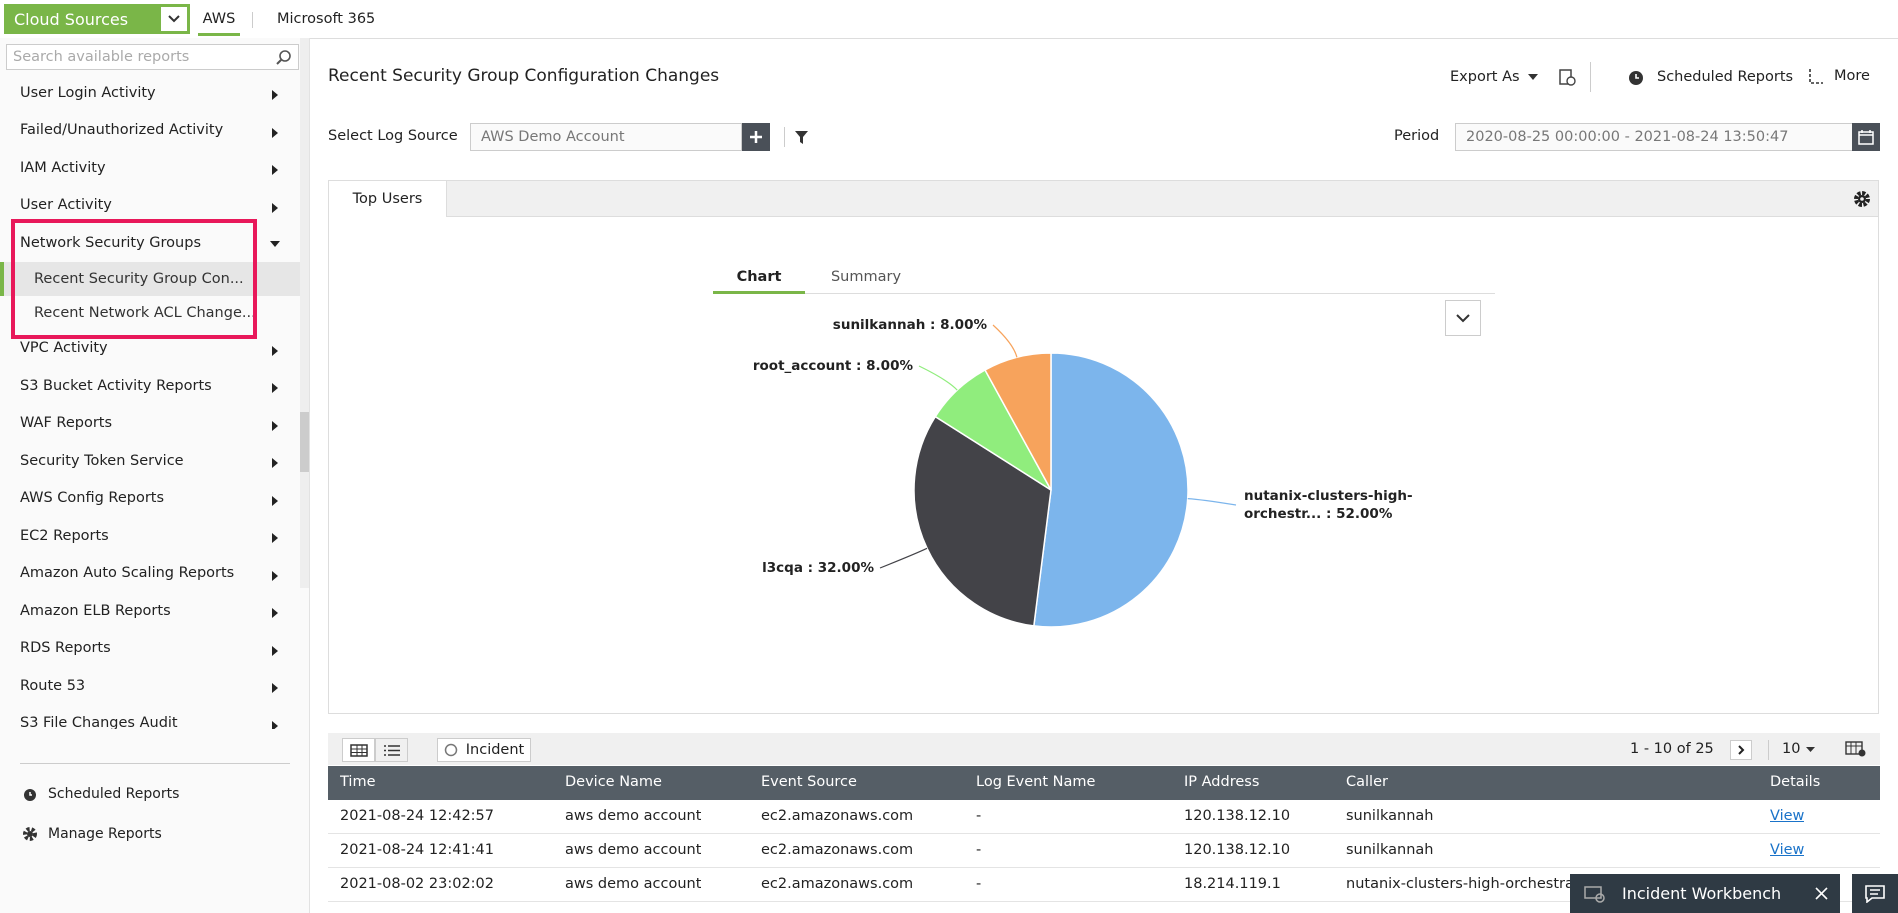  Describe the element at coordinates (866, 277) in the screenshot. I see `chart-tab: Summary` at that location.